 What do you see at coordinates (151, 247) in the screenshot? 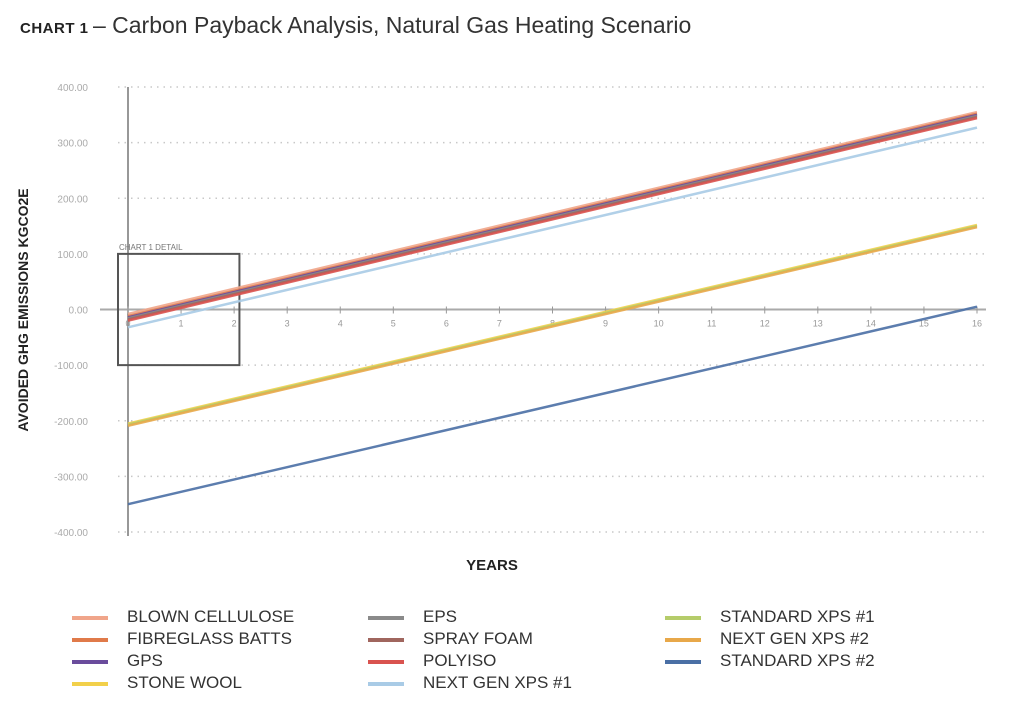
I see `chart-detail-label: CHART 1 DETAIL` at bounding box center [151, 247].